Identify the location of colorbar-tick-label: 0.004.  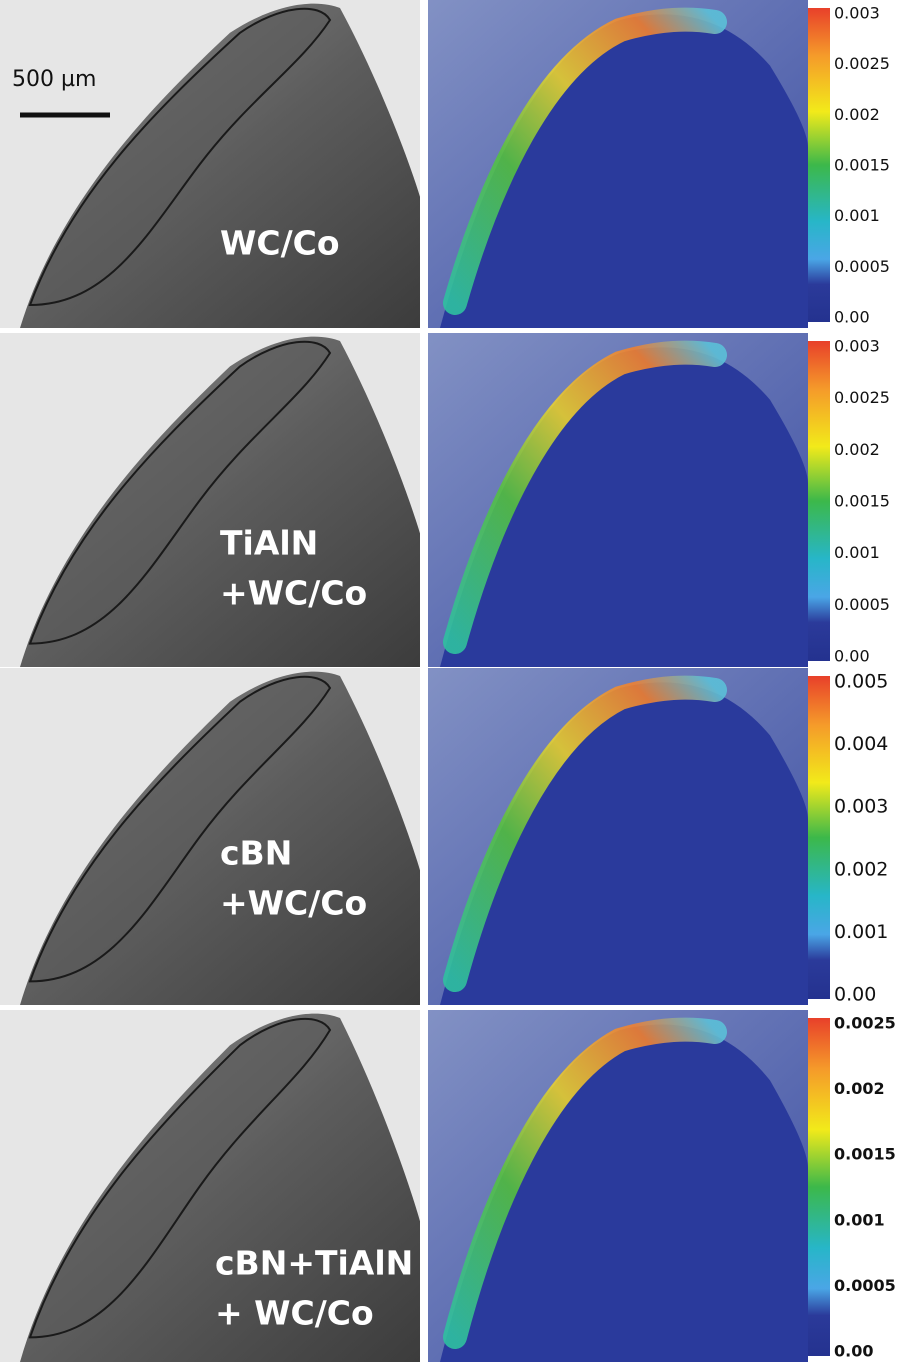
(861, 744).